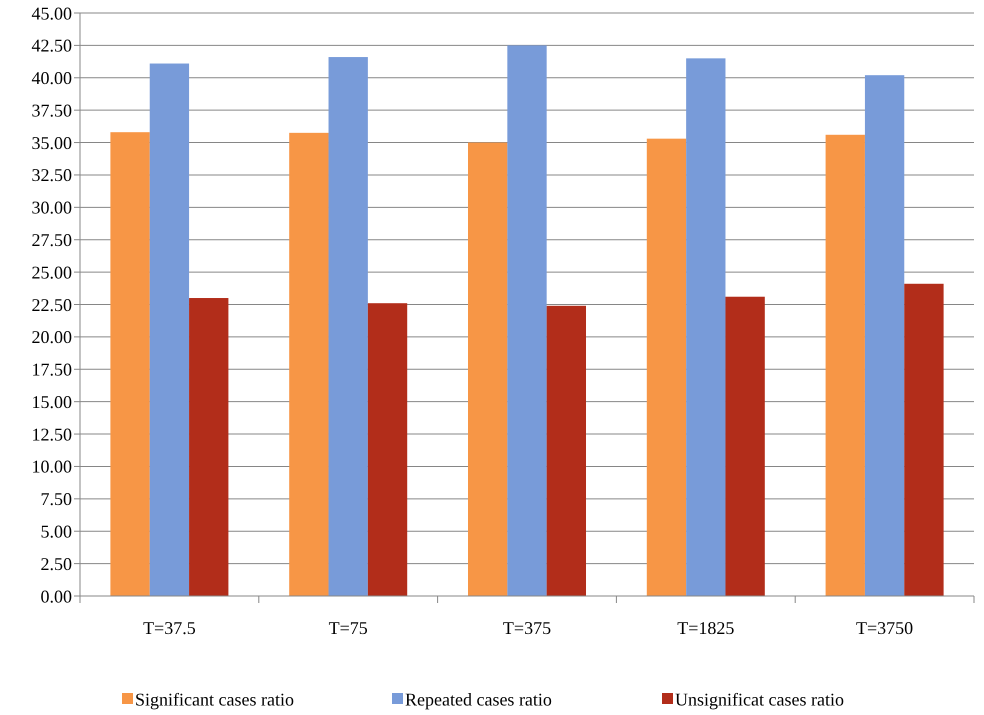 The height and width of the screenshot is (715, 984). What do you see at coordinates (56, 499) in the screenshot?
I see `y-tick-label: 7.50` at bounding box center [56, 499].